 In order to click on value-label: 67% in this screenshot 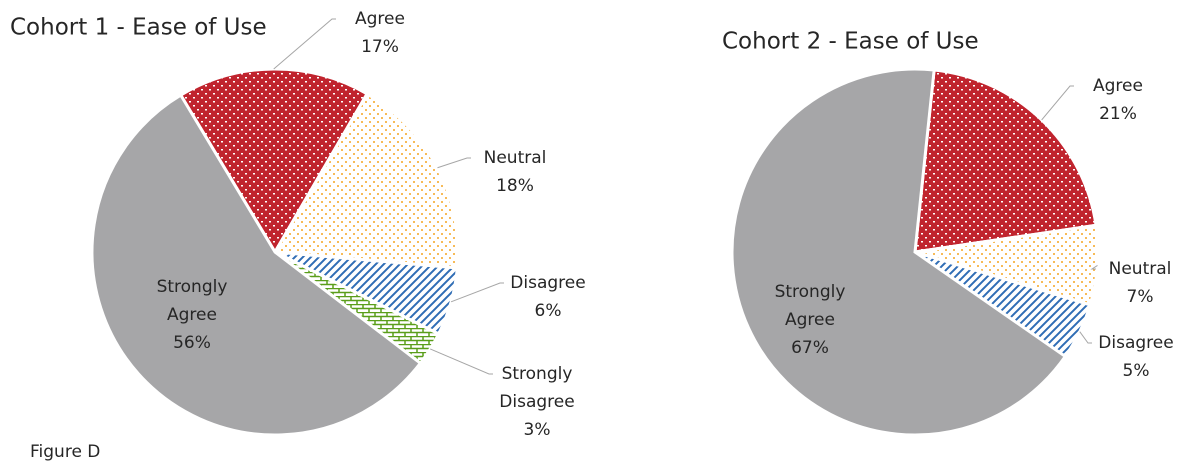, I will do `click(810, 348)`.